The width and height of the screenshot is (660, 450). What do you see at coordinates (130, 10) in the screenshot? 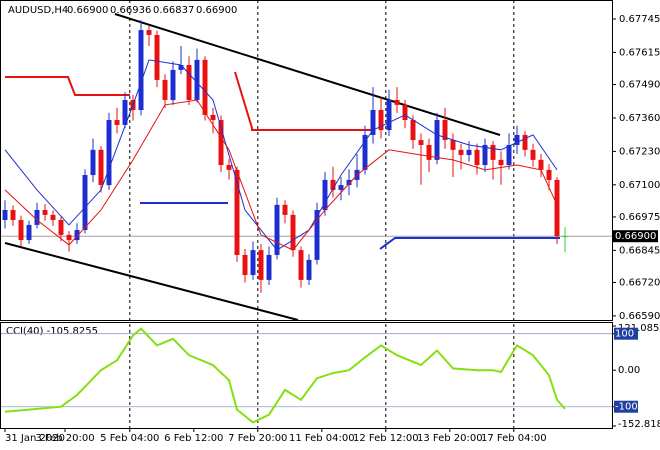
I see `ohlc-label: 0.66936` at bounding box center [130, 10].